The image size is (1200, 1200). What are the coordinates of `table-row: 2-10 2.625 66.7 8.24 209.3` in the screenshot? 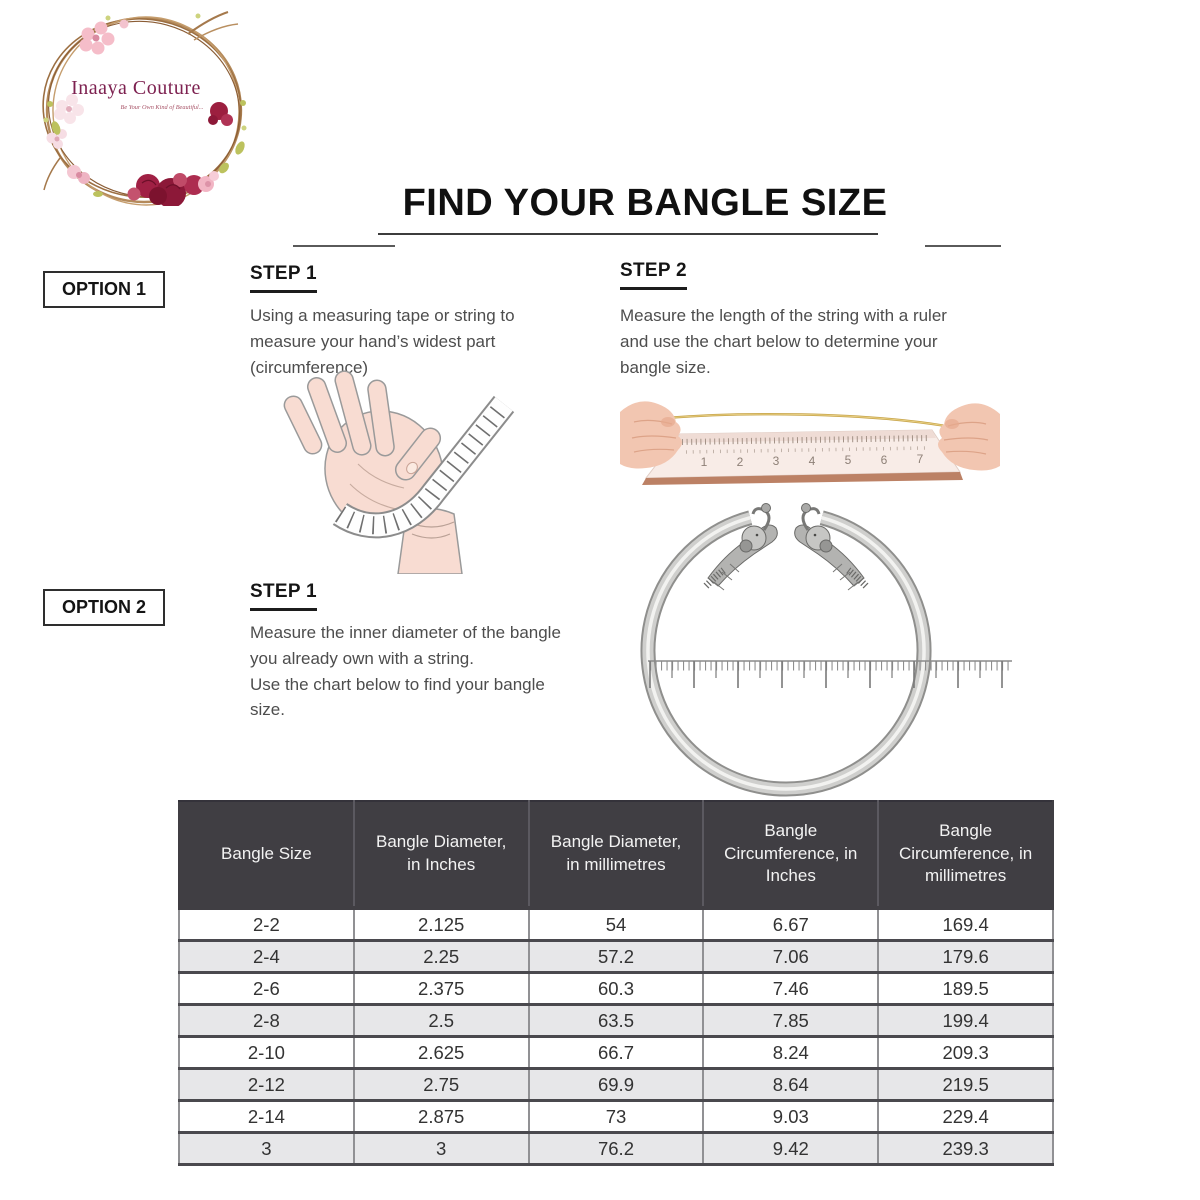 It's located at (616, 1052).